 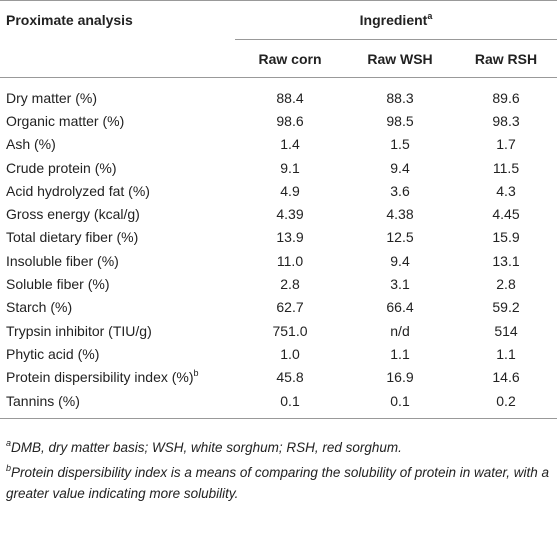 I want to click on column-header: Raw WSH, so click(x=400, y=58).